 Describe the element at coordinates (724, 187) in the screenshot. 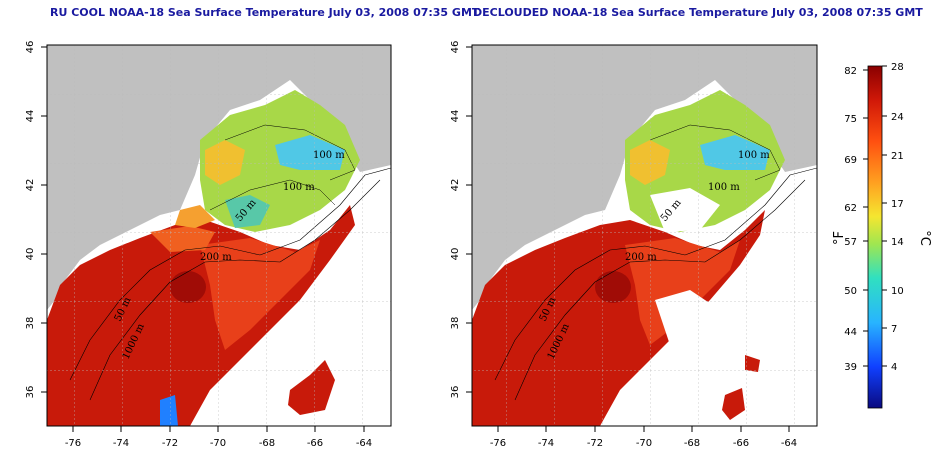

I see `right-contour-label-100m-b: 100 m` at that location.